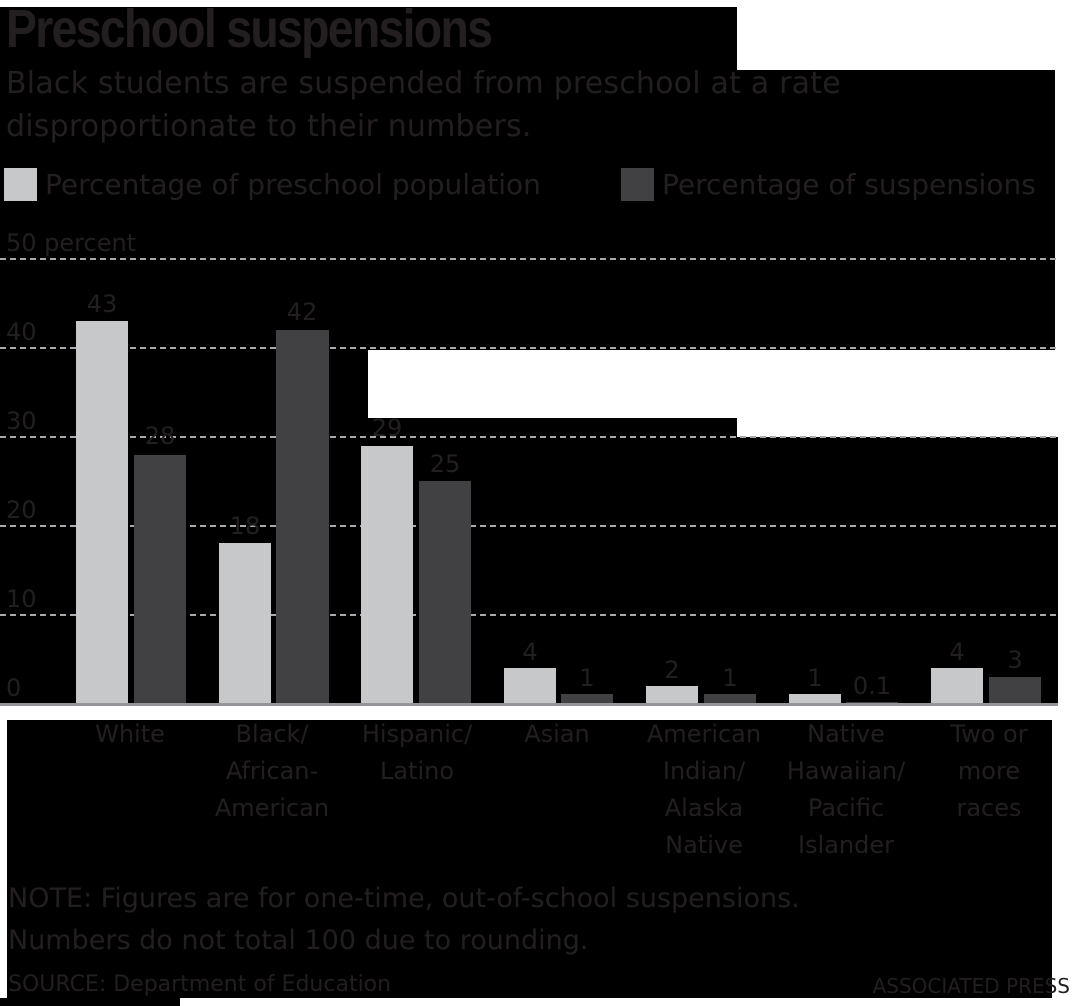 The height and width of the screenshot is (1006, 1080). What do you see at coordinates (272, 771) in the screenshot?
I see `x-label-black: Black/ African- American` at bounding box center [272, 771].